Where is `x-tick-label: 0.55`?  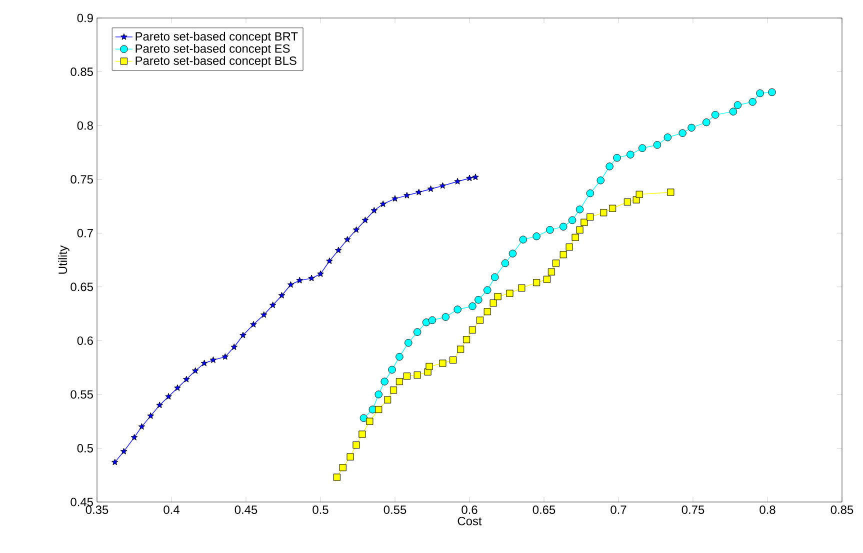
x-tick-label: 0.55 is located at coordinates (395, 510).